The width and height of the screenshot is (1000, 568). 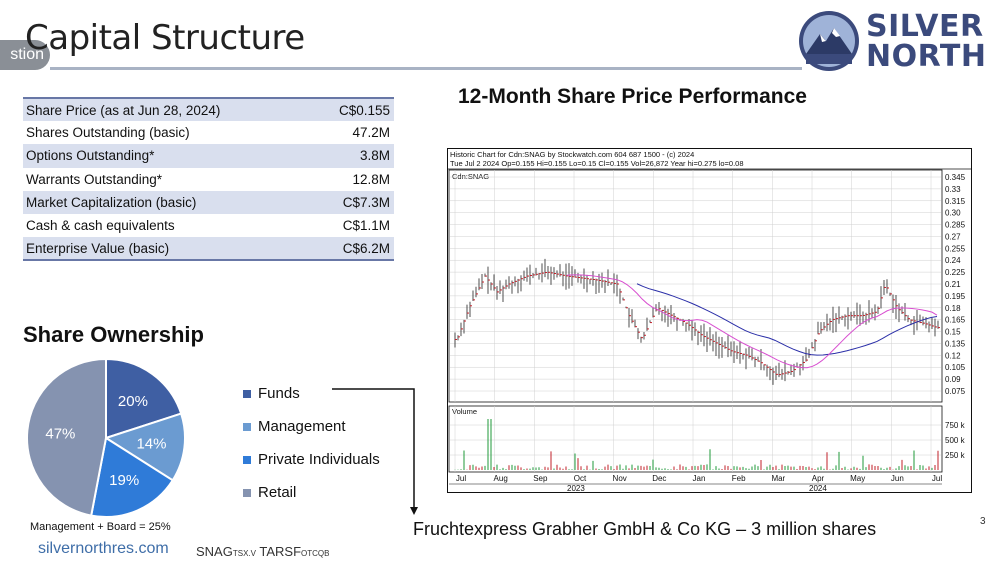 I want to click on legend-item: Management, so click(x=311, y=426).